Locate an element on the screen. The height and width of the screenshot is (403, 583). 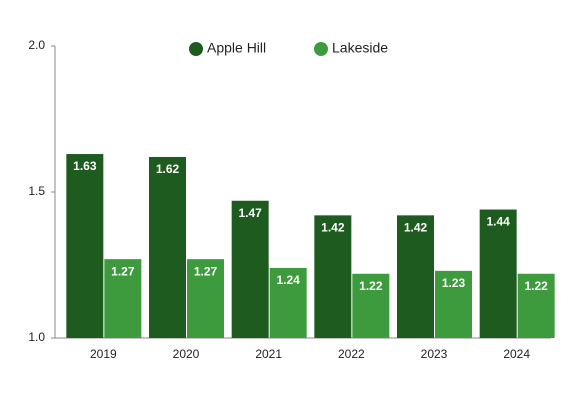
legend-label: Lakeside is located at coordinates (360, 48).